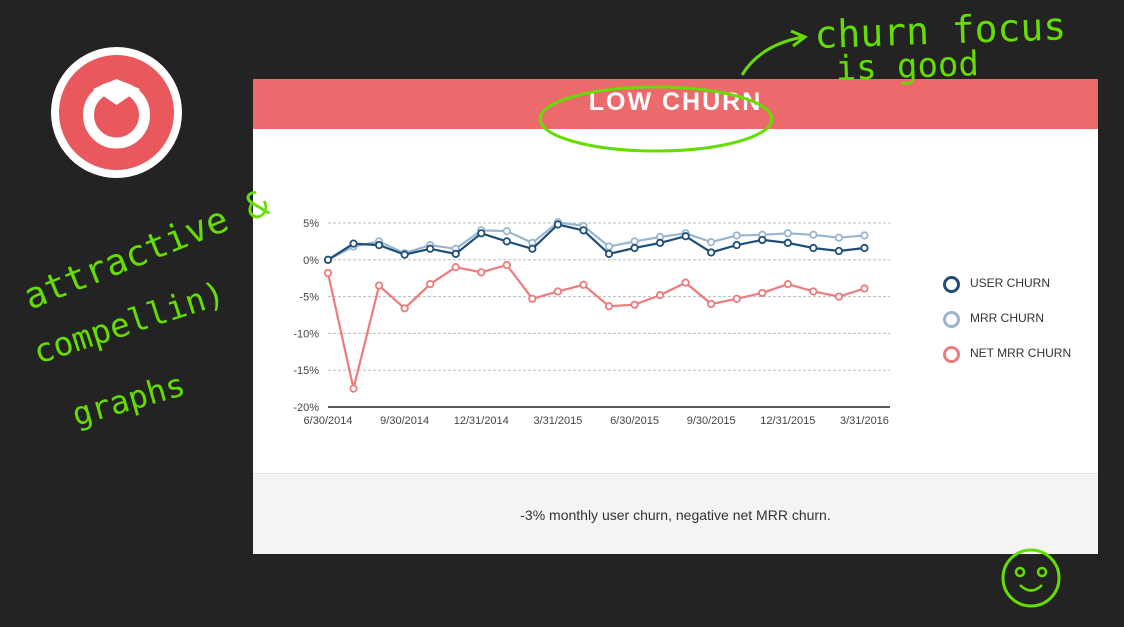  What do you see at coordinates (128, 322) in the screenshot?
I see `note-left-line-2: compellin)` at bounding box center [128, 322].